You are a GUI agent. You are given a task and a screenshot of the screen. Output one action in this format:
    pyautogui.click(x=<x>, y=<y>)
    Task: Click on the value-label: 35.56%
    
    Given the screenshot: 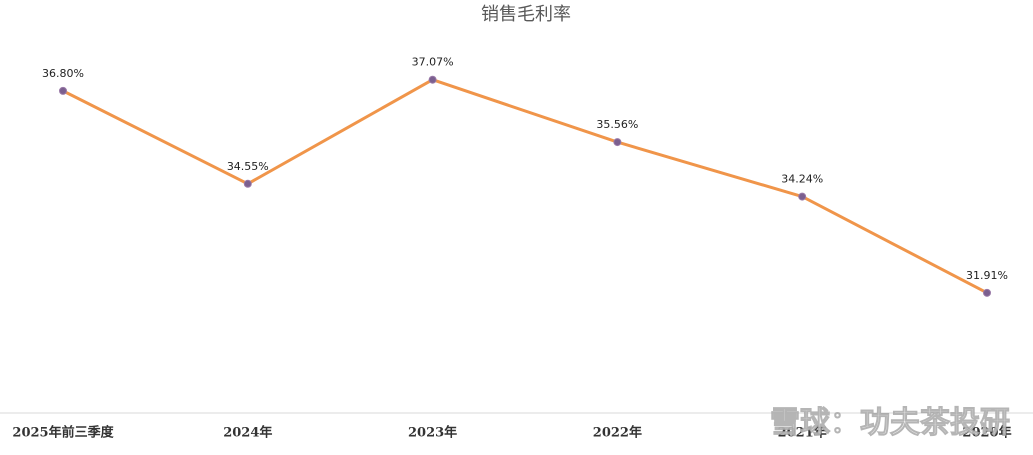 What is the action you would take?
    pyautogui.click(x=617, y=124)
    